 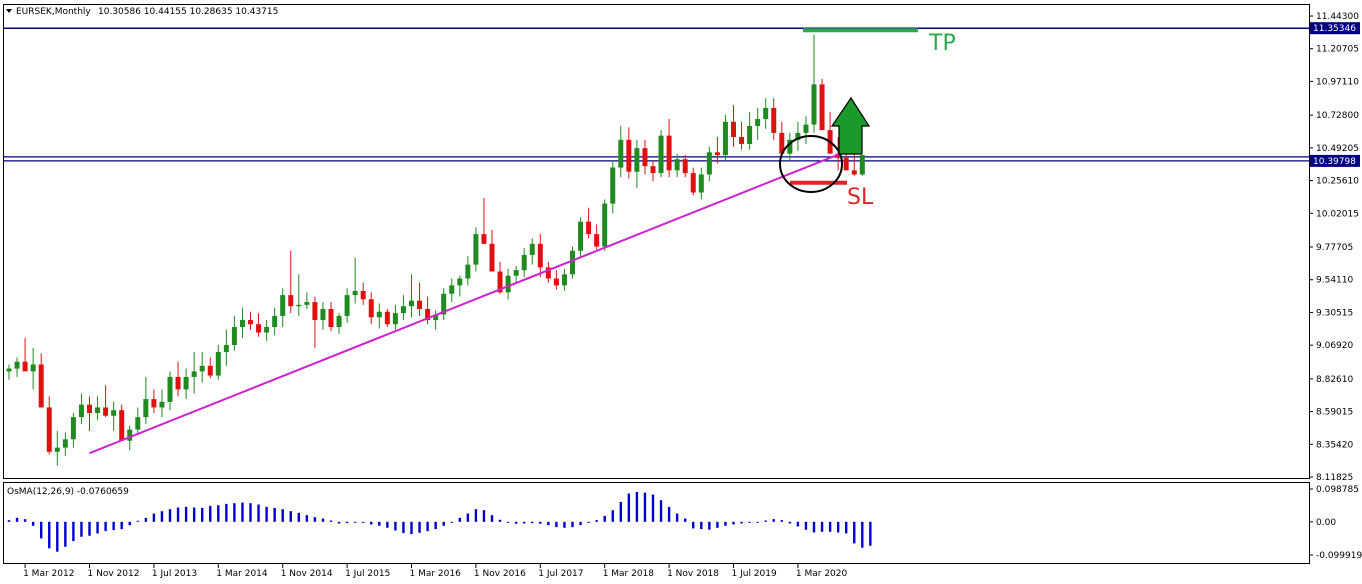 What do you see at coordinates (439, 521) in the screenshot?
I see `osma-histogram` at bounding box center [439, 521].